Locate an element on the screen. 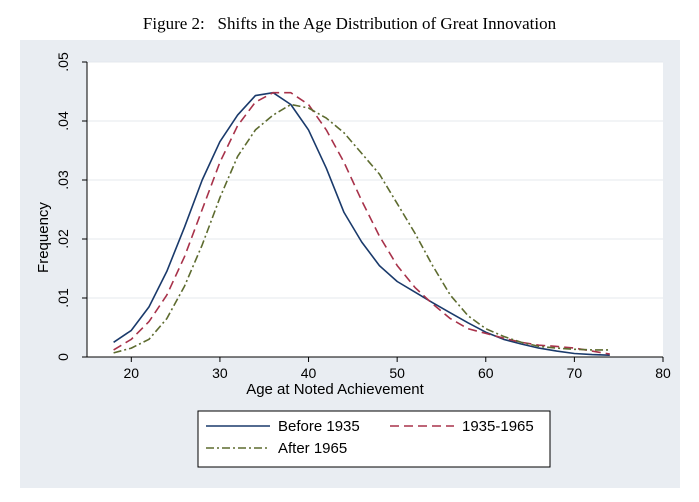  x-tick-label: 60 is located at coordinates (486, 373).